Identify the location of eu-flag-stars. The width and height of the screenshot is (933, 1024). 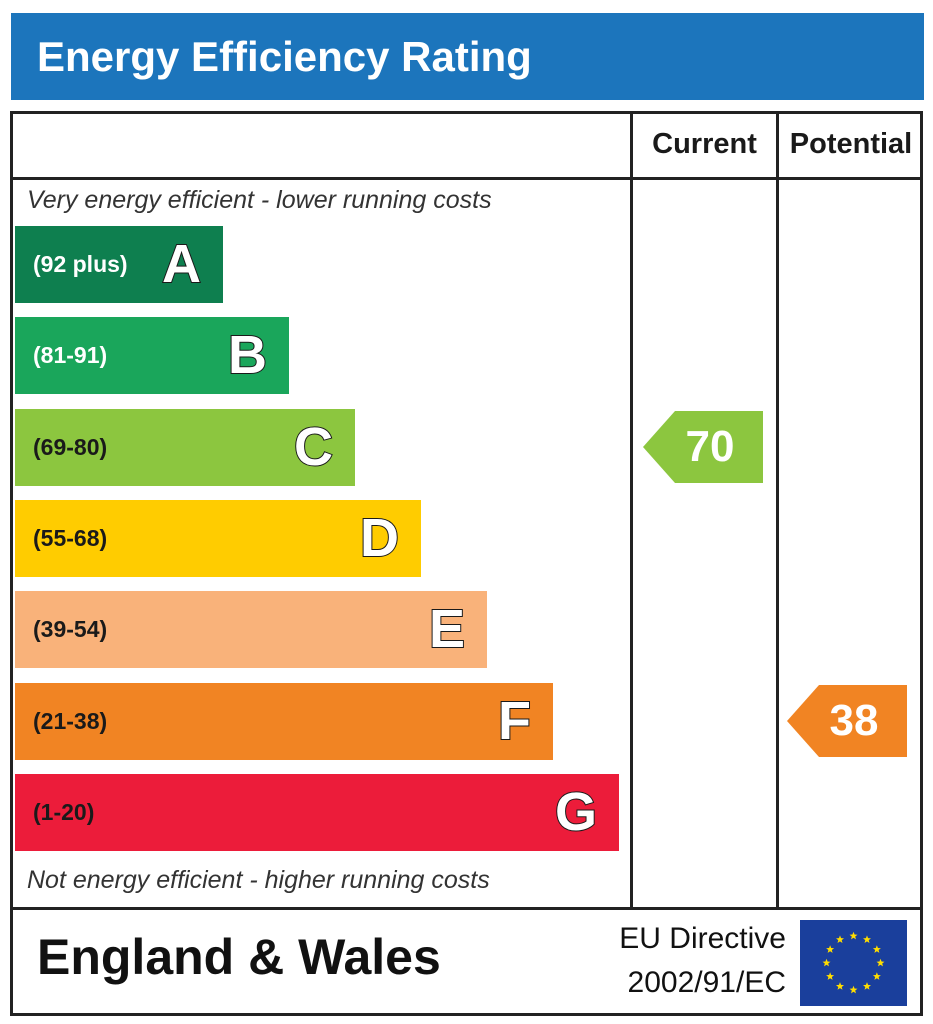
(853, 962).